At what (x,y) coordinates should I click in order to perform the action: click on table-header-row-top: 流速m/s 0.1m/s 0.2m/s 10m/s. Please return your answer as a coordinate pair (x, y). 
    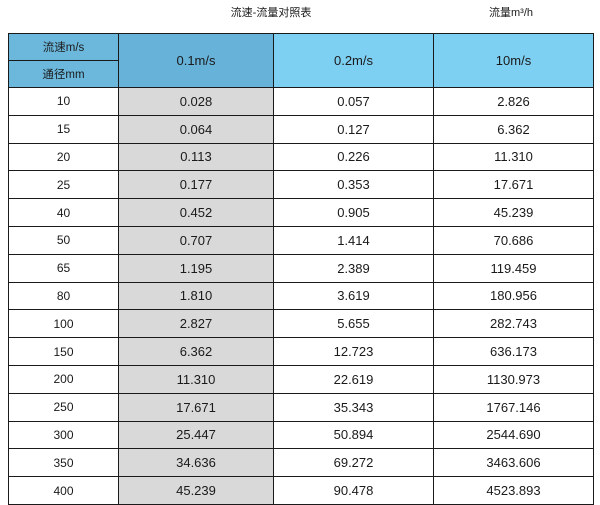
    Looking at the image, I should click on (301, 60).